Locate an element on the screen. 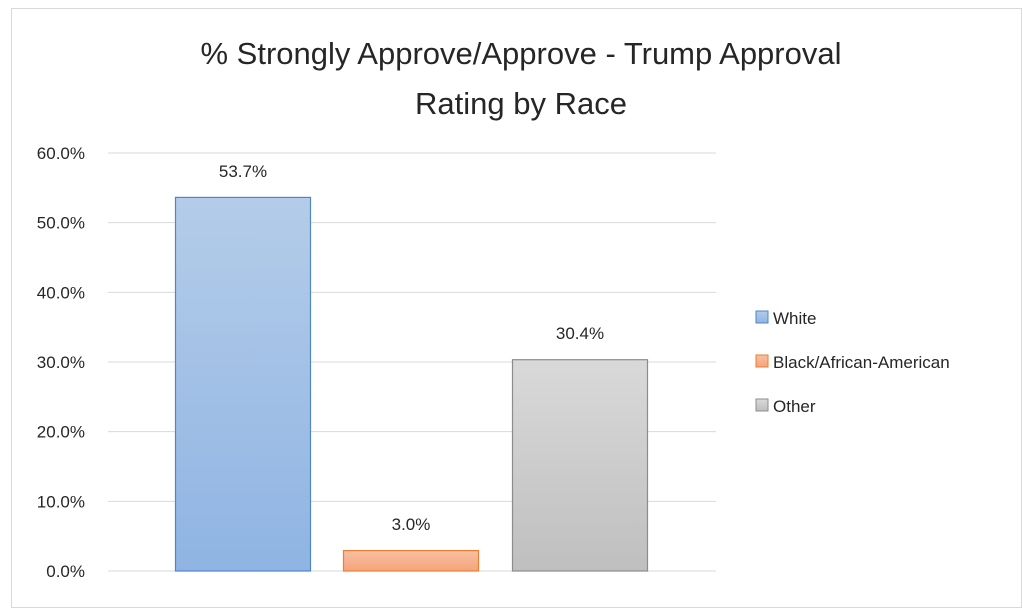 The height and width of the screenshot is (608, 1023). data-label: 3.0% is located at coordinates (411, 524).